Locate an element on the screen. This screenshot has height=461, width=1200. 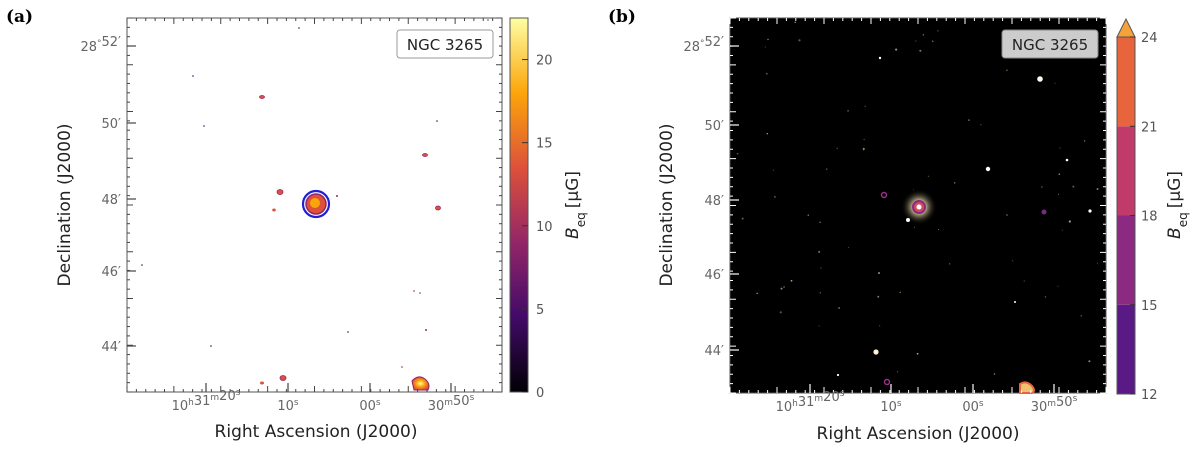
colorbar-tick-label: 10 is located at coordinates (544, 227).